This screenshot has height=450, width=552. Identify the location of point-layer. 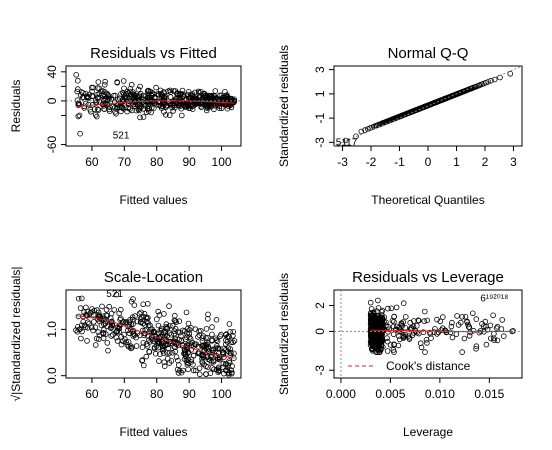
(441, 326).